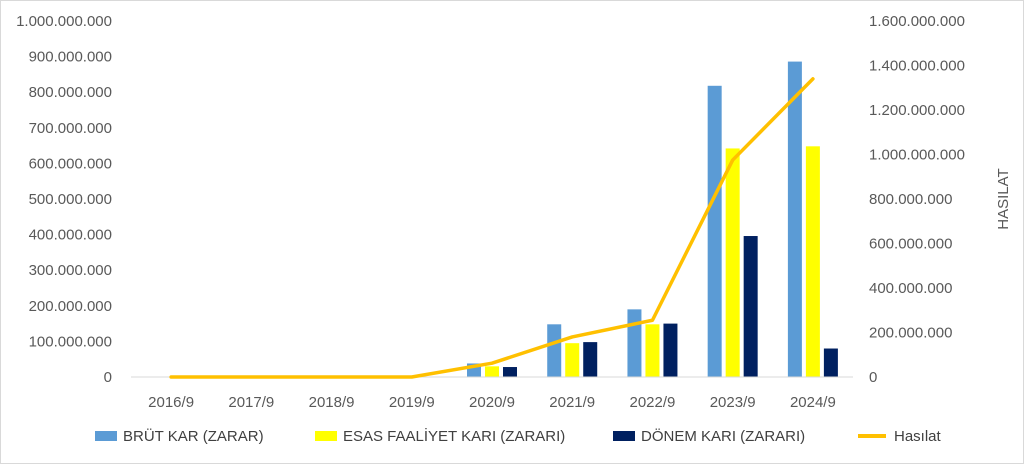 This screenshot has width=1024, height=464. Describe the element at coordinates (917, 66) in the screenshot. I see `right-axis-tick-label: 1.400.000.000` at that location.